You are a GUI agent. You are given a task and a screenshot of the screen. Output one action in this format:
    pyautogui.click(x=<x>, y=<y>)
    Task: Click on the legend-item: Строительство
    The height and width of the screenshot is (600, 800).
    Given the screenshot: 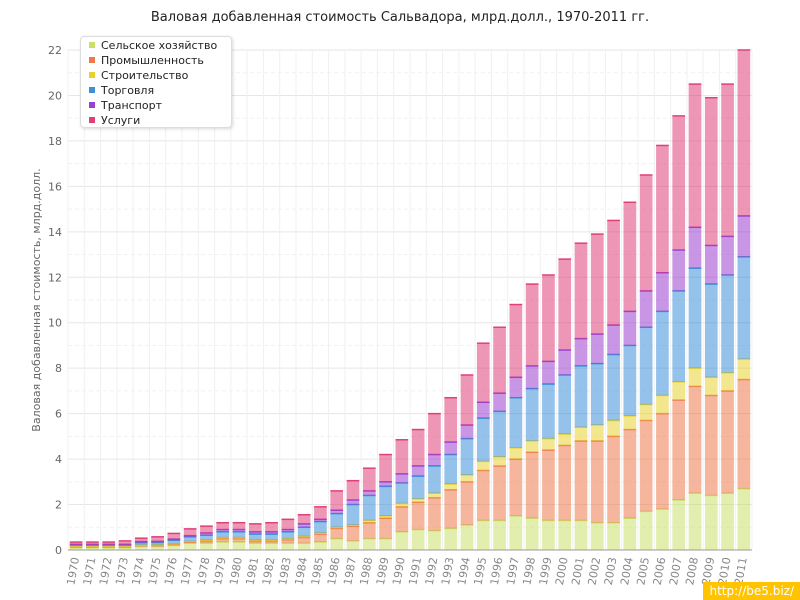 What is the action you would take?
    pyautogui.click(x=138, y=75)
    